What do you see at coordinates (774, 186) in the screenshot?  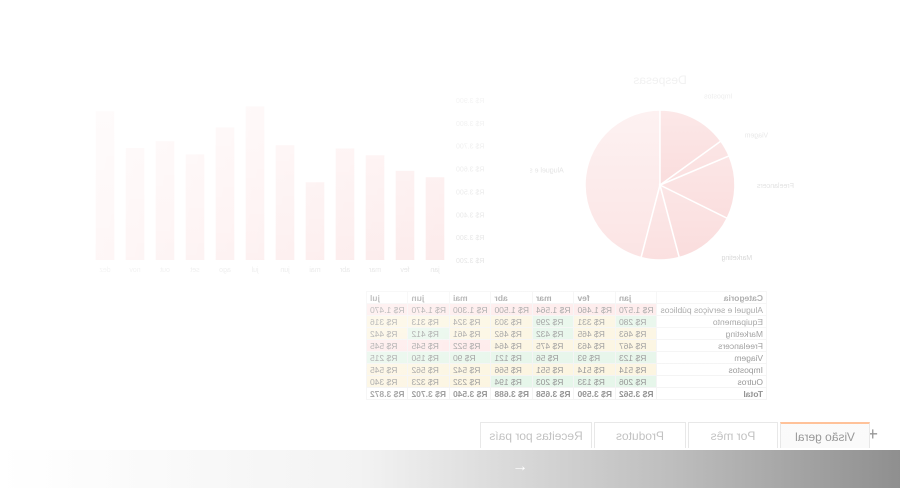 I see `pie-slice-label: Freelancers` at bounding box center [774, 186].